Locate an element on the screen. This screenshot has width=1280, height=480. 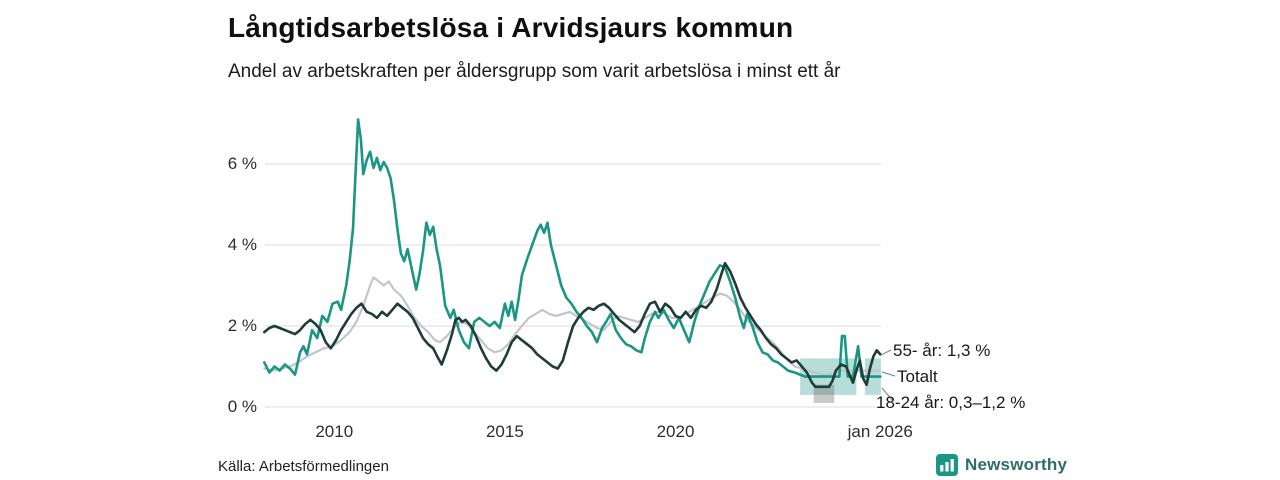
newsworthy-logo-text: Newsworthy is located at coordinates (1016, 464).